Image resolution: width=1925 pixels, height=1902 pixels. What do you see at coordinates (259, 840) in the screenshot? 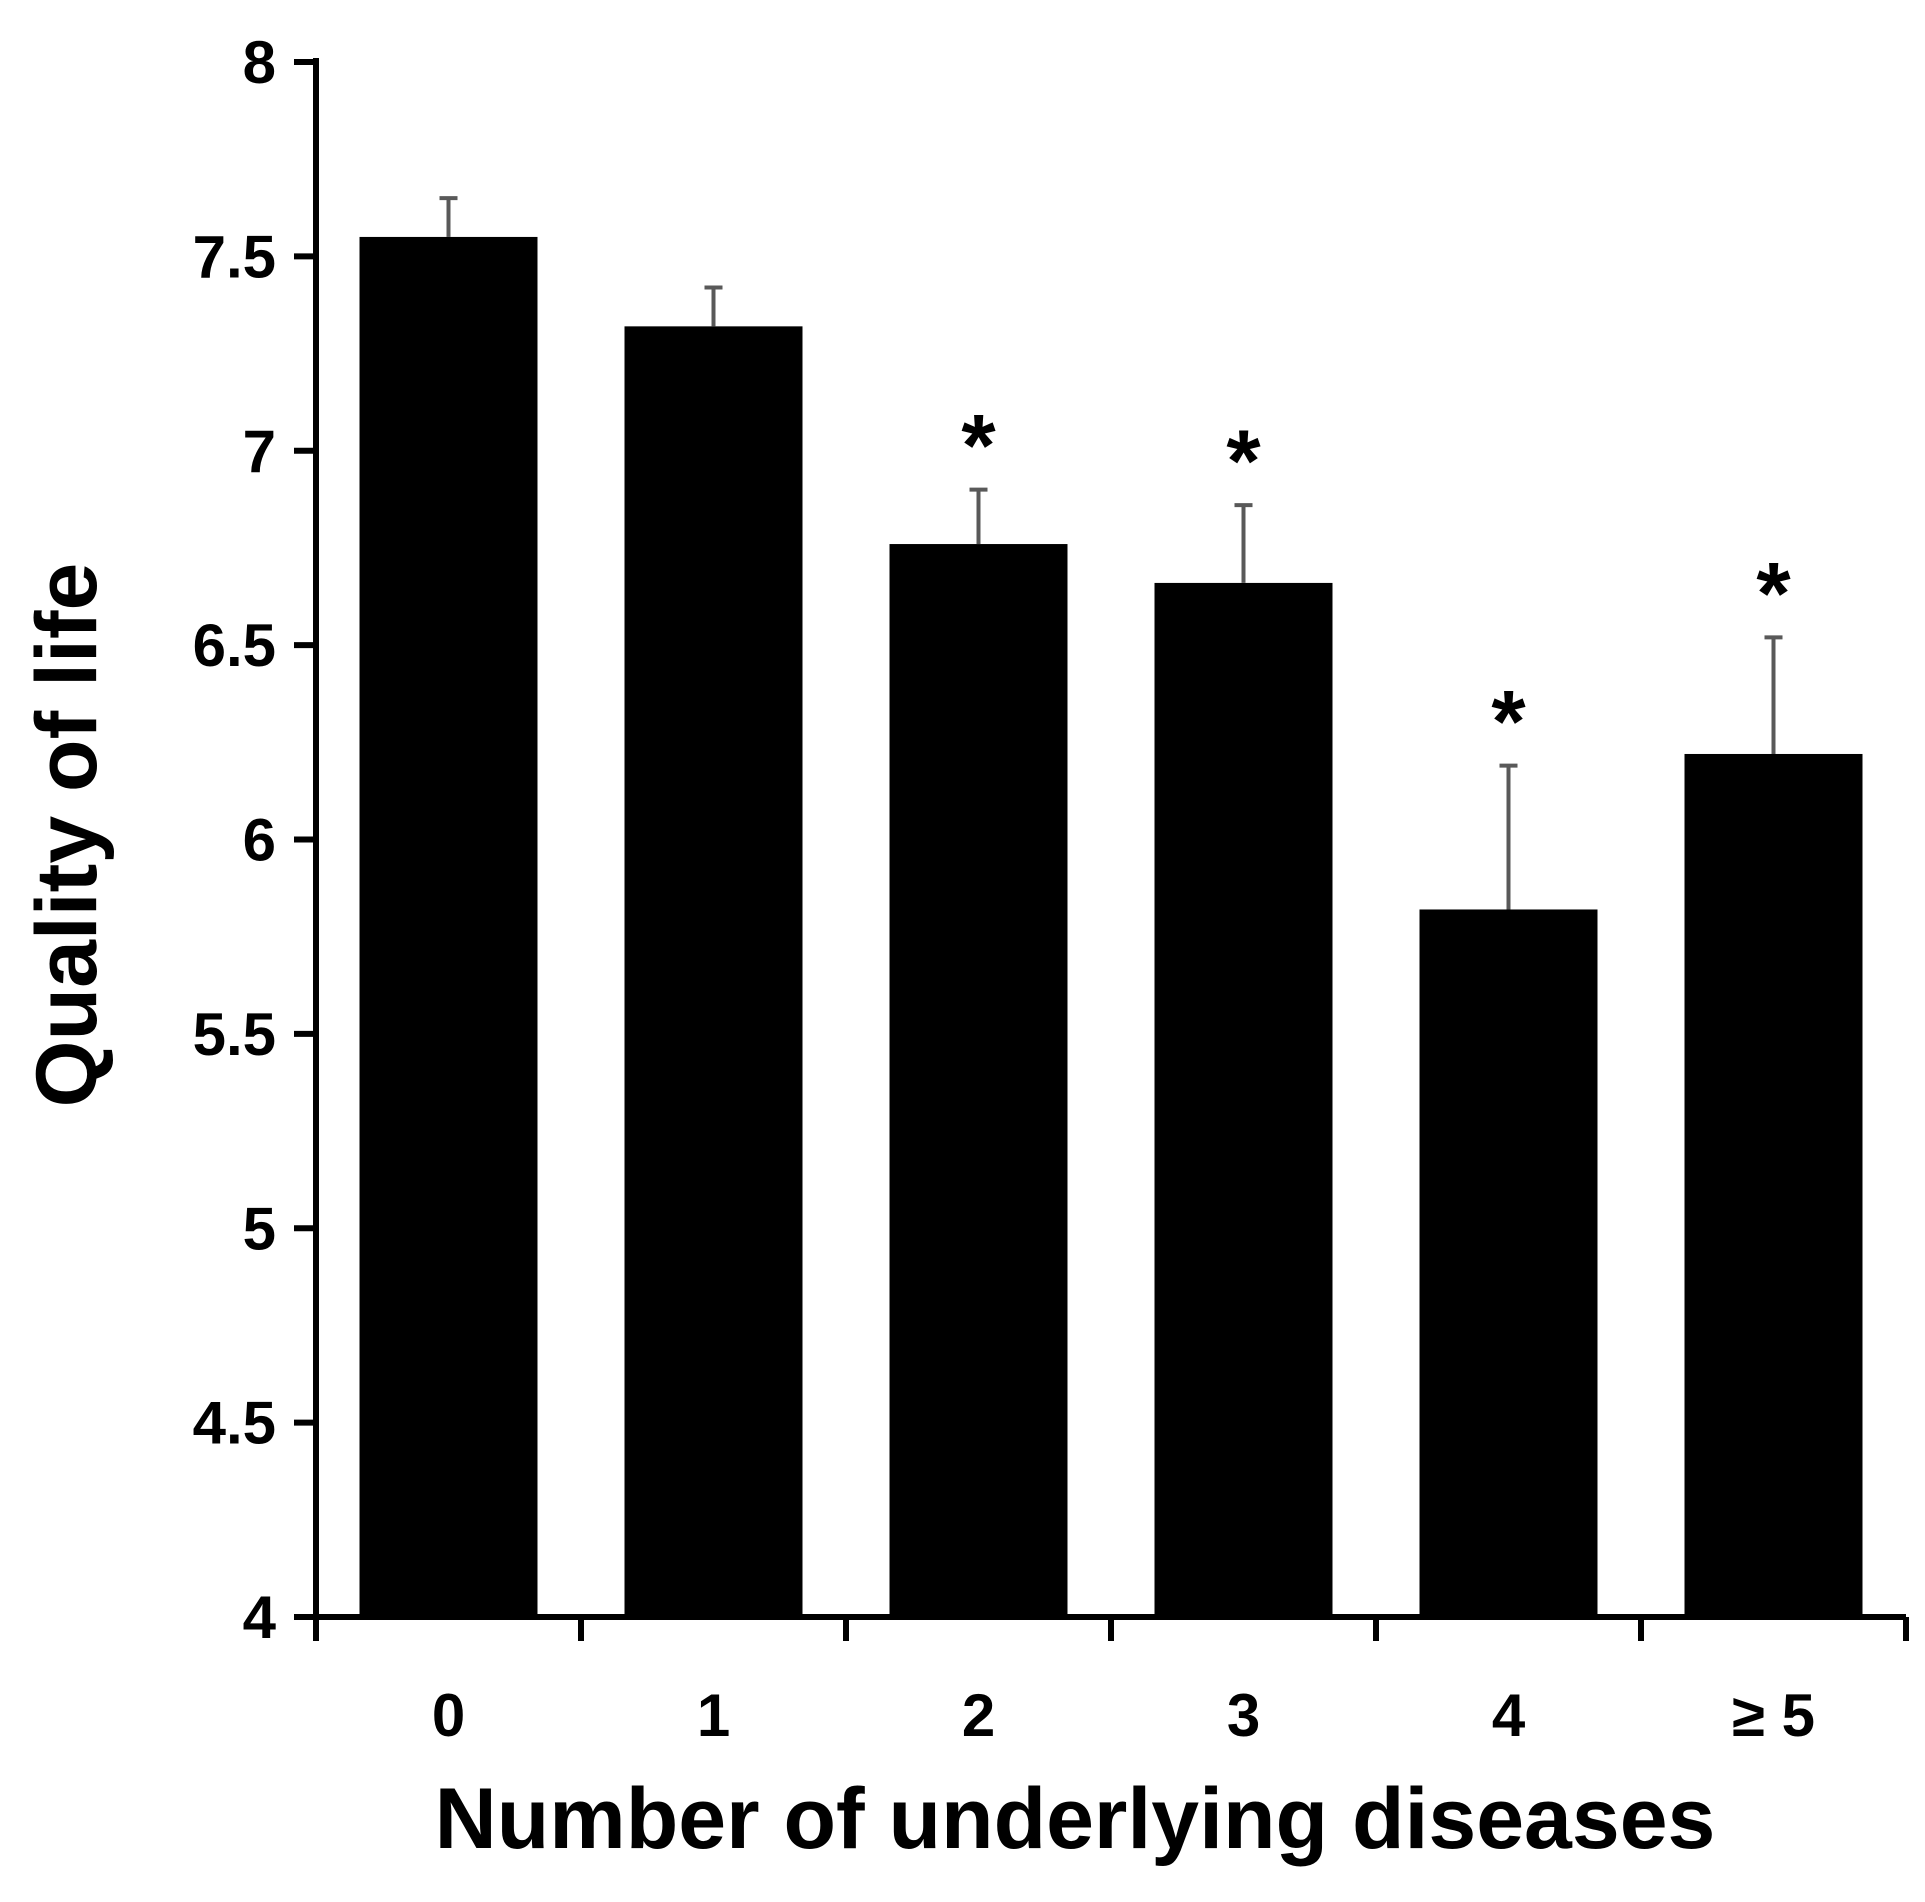
I see `y-tick-label: 6` at bounding box center [259, 840].